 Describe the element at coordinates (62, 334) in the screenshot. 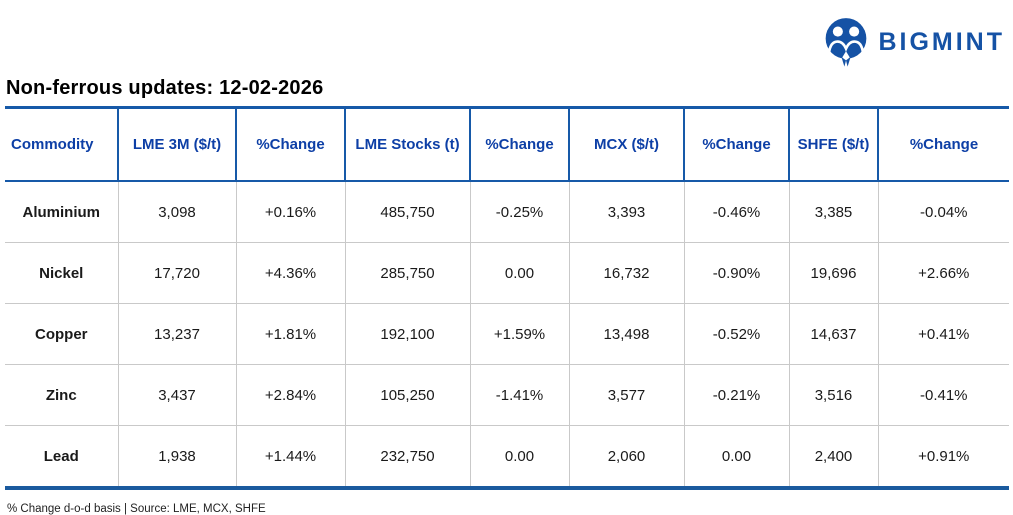

I see `commodity-cell: Copper` at that location.